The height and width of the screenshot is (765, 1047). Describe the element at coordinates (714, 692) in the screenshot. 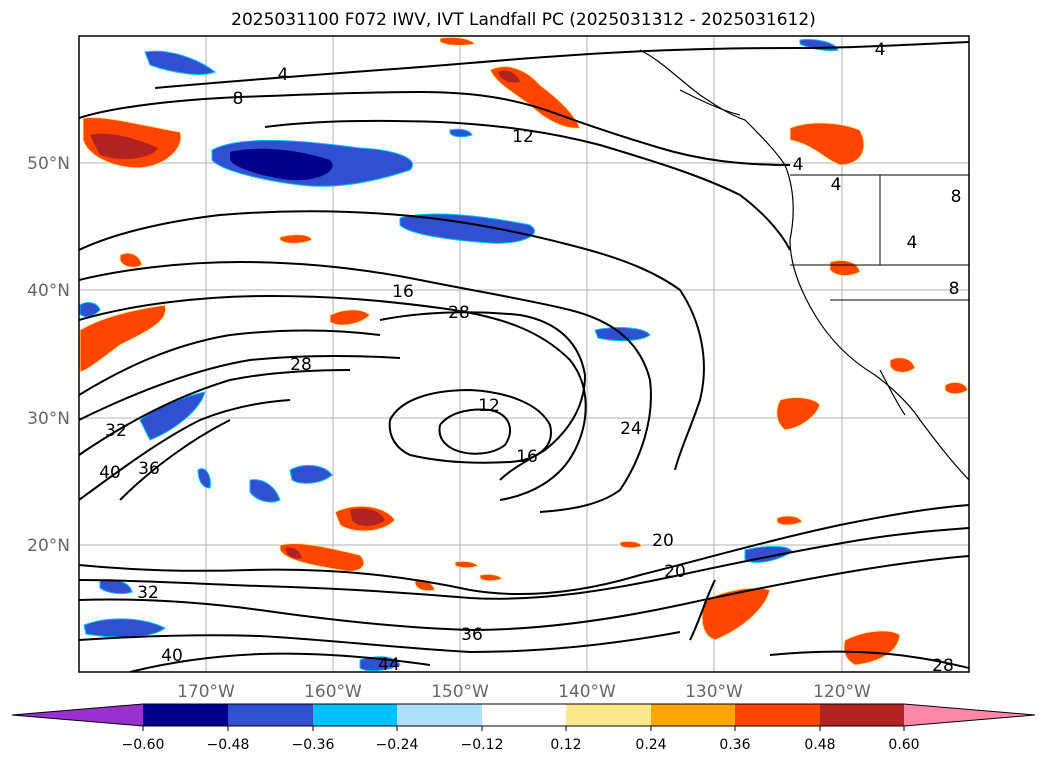

I see `lon-tick-label: 130°W` at that location.